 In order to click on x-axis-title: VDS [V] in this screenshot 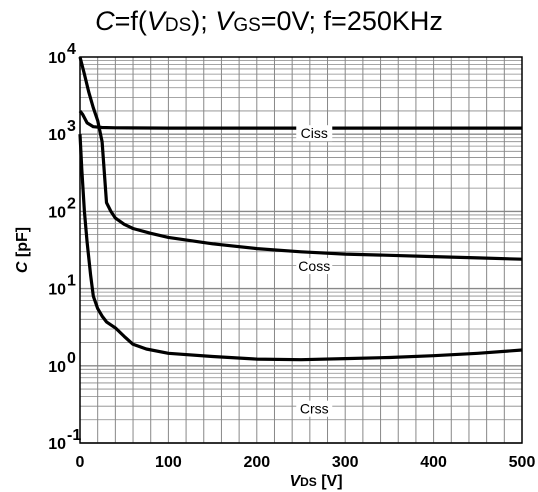, I will do `click(315, 481)`.